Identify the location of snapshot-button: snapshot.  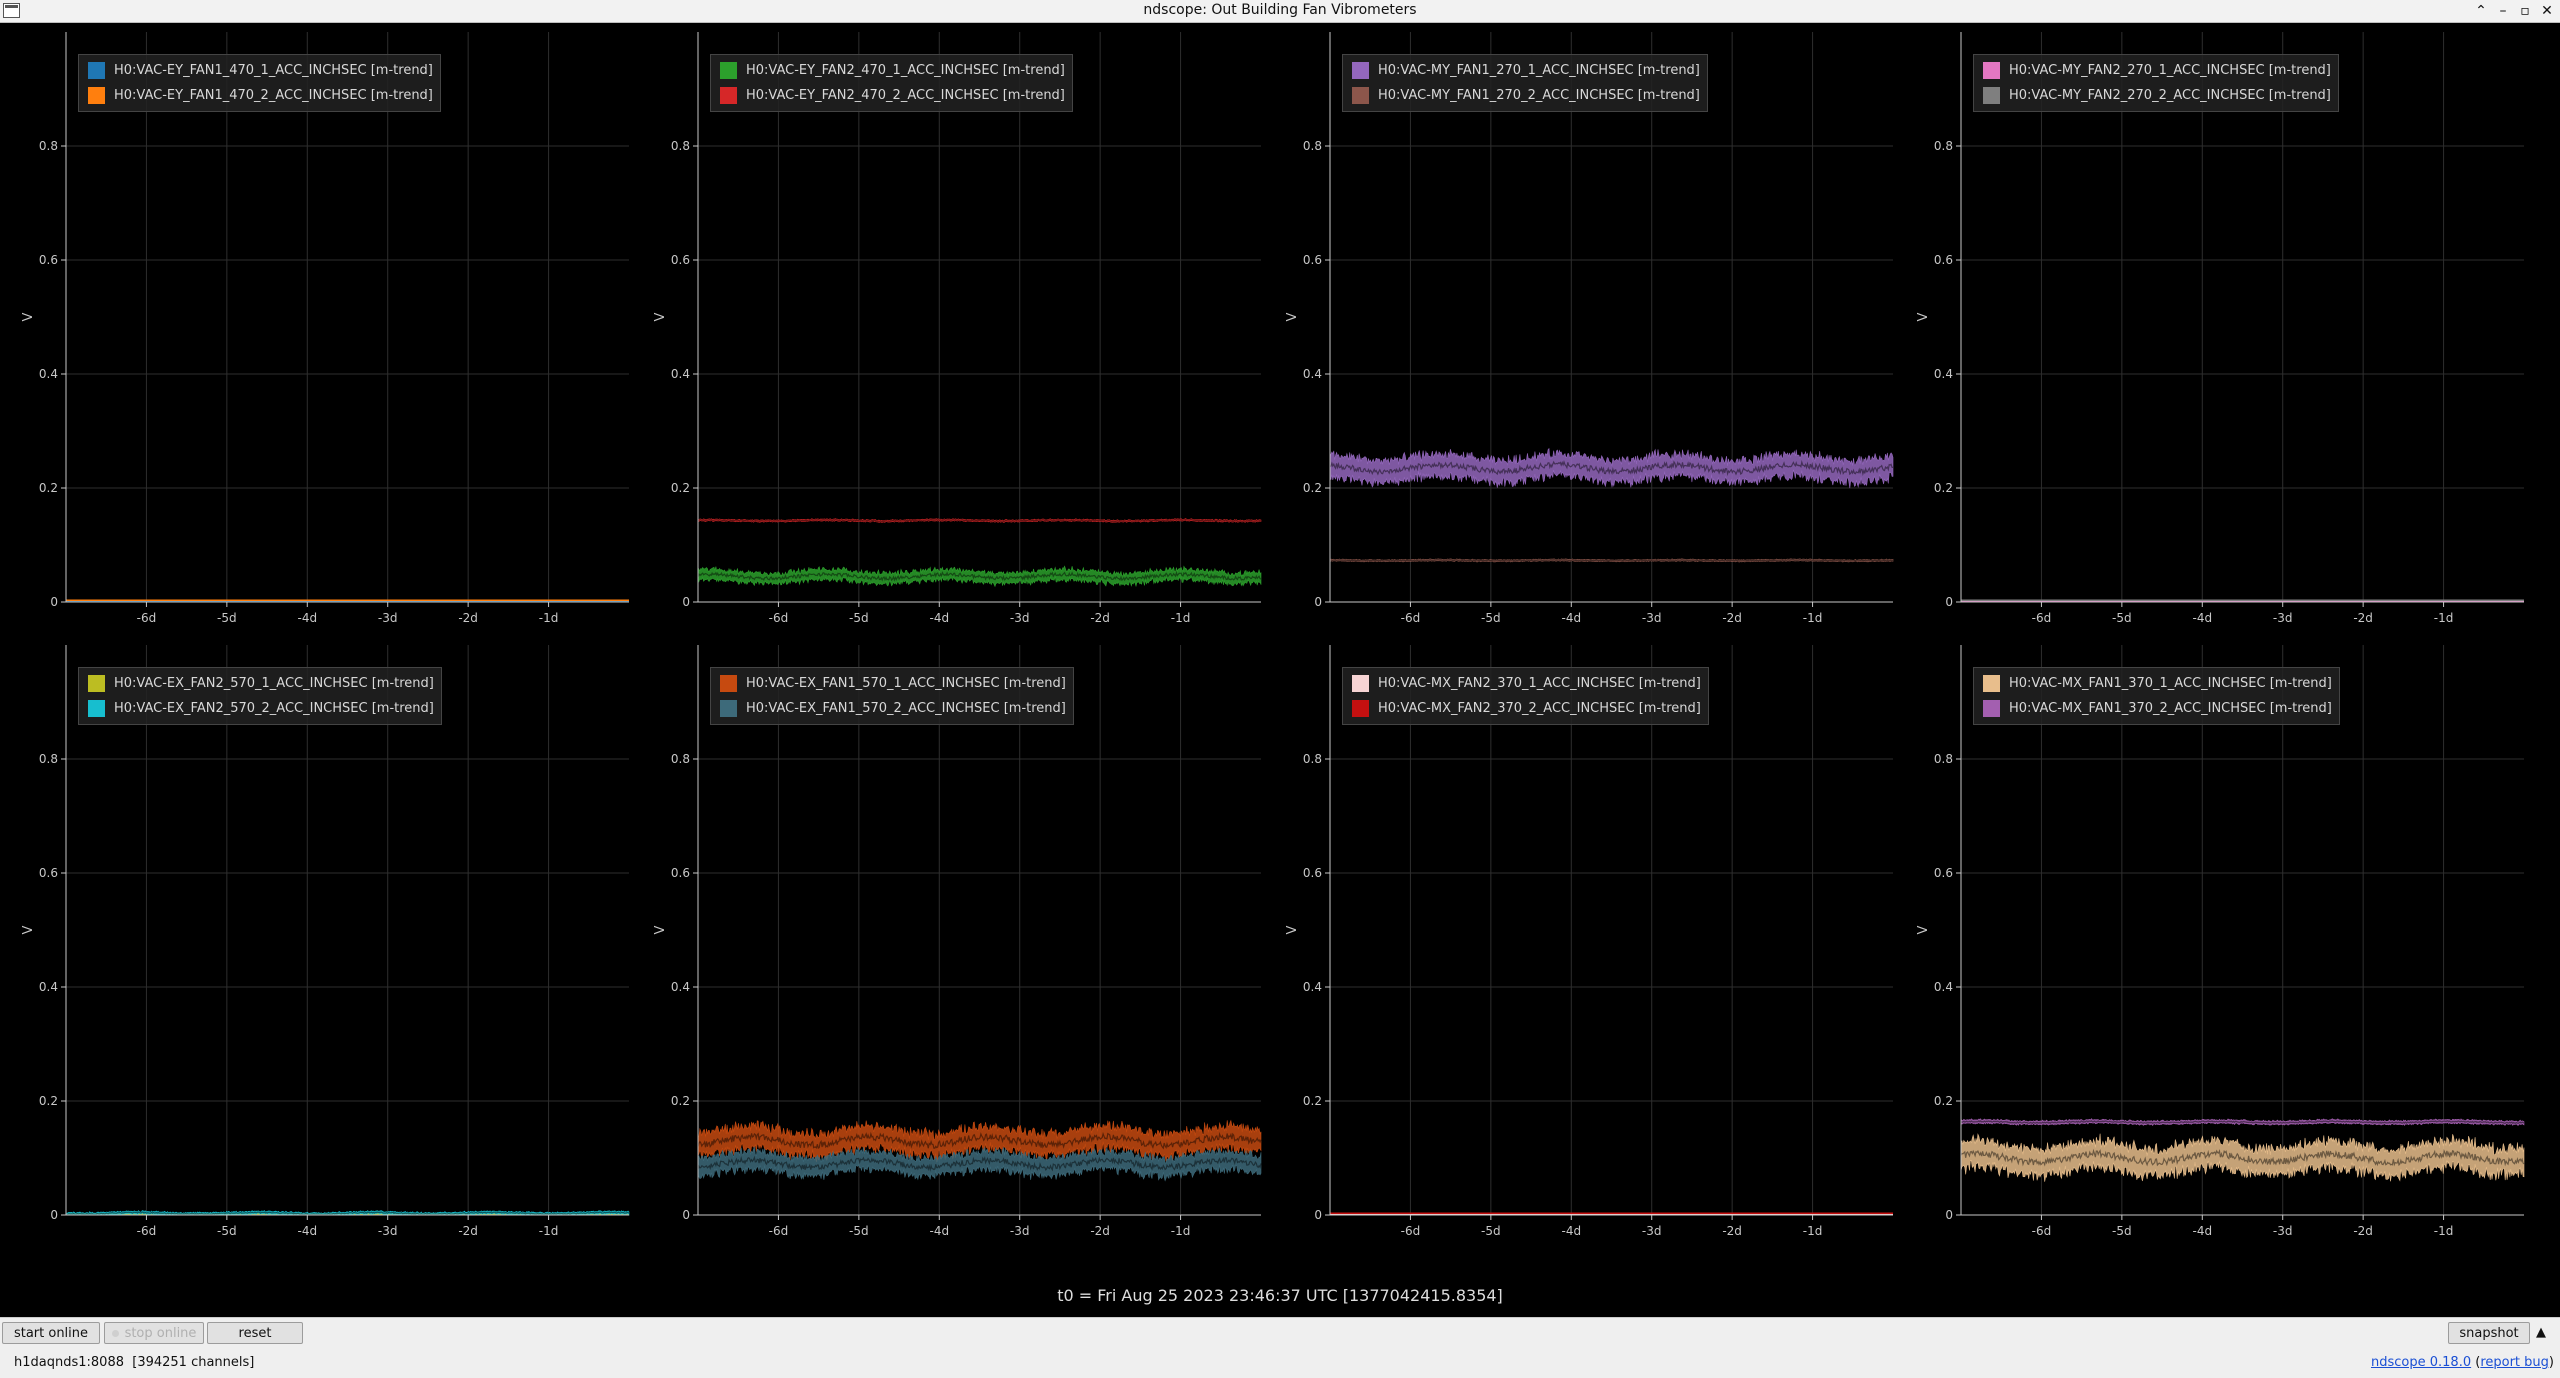
(2489, 1333).